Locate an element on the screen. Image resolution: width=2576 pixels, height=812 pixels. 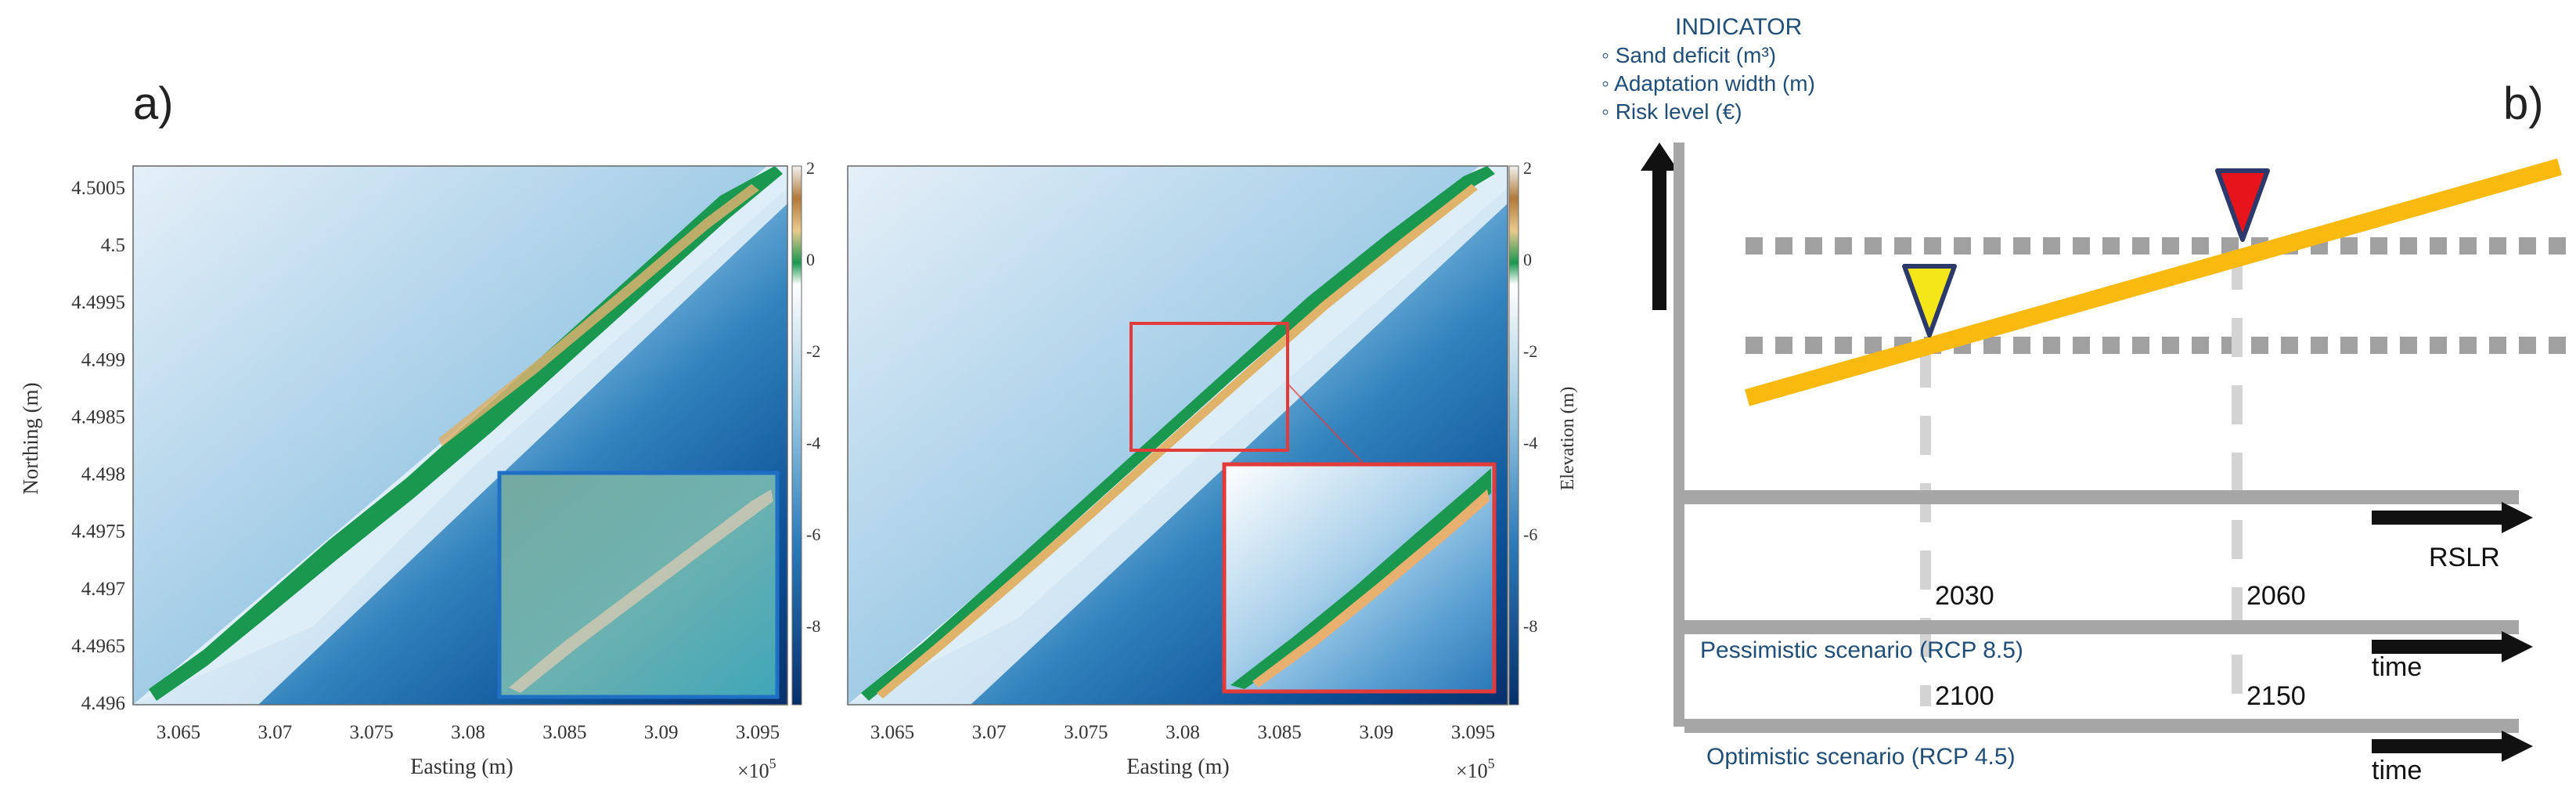
map-left-photo-inset-sandbar is located at coordinates (641, 591).